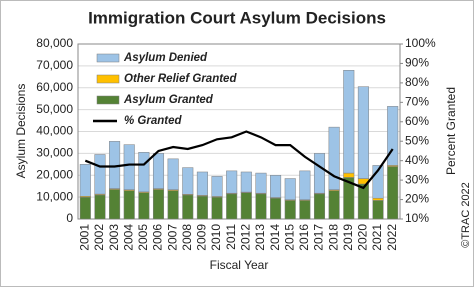 The width and height of the screenshot is (474, 287). Describe the element at coordinates (54, 196) in the screenshot. I see `y-tick-label: 10,000` at that location.